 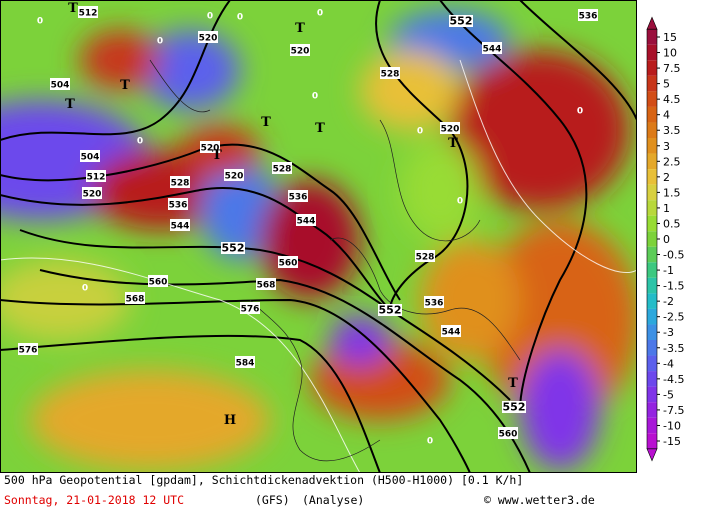 What do you see at coordinates (282, 170) in the screenshot?
I see `contour-label: 528` at bounding box center [282, 170].